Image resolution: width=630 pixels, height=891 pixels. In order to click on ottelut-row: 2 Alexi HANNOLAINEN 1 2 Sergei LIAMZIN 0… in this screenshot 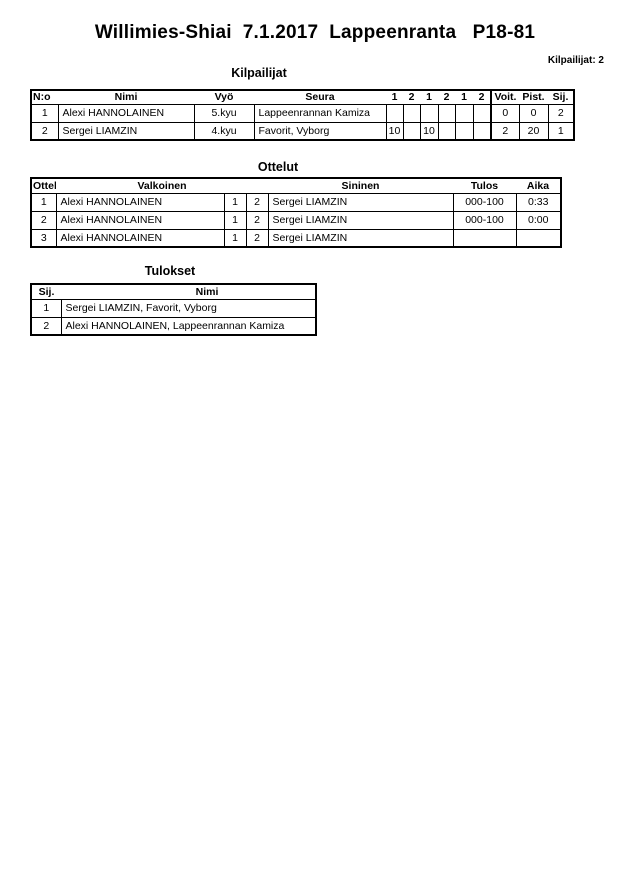, I will do `click(296, 220)`.